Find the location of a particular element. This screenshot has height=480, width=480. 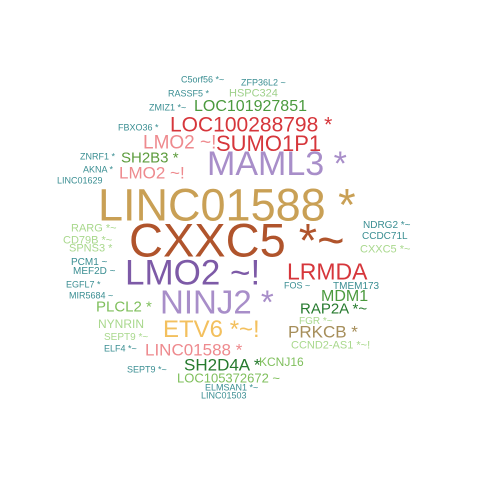

word-lrmda: LRMDA is located at coordinates (327, 271).